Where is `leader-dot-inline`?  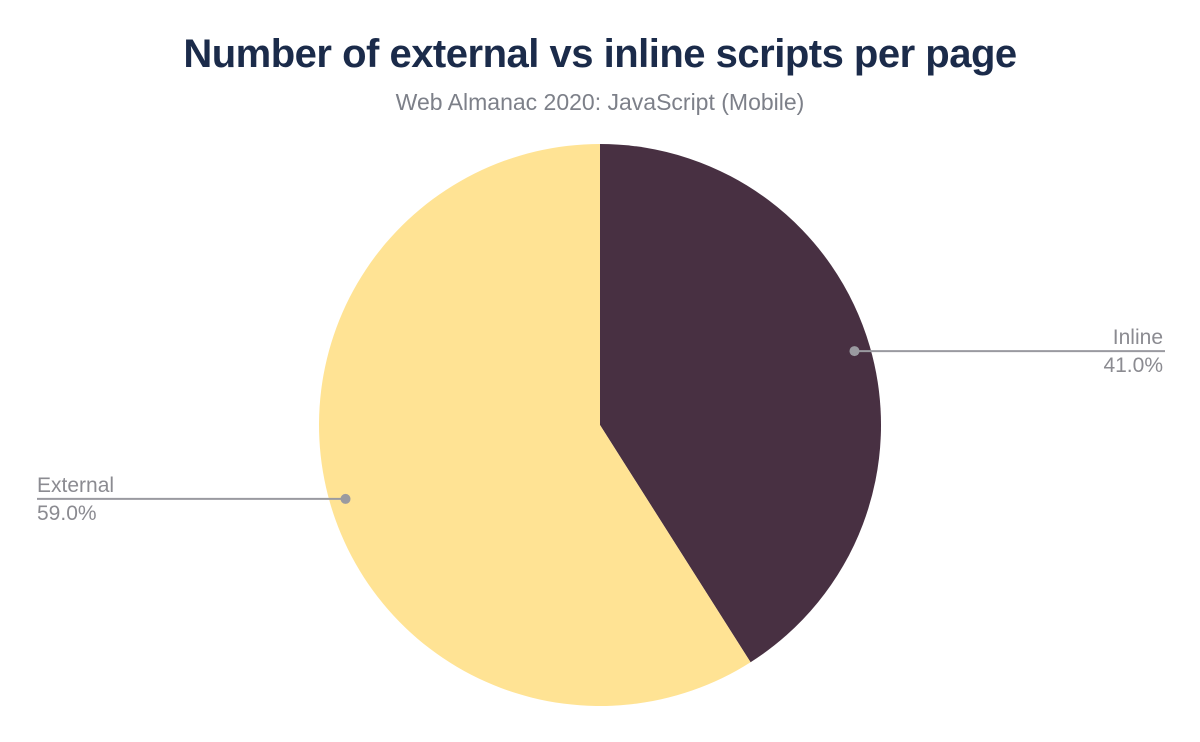 leader-dot-inline is located at coordinates (854, 351).